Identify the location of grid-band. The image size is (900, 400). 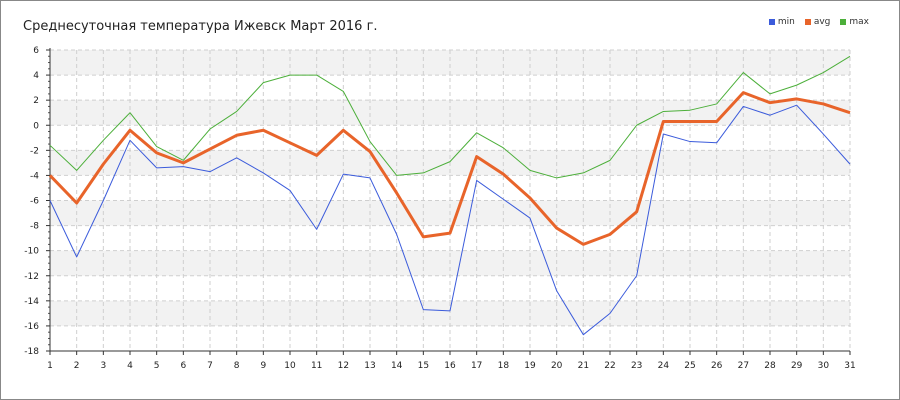
(450, 63).